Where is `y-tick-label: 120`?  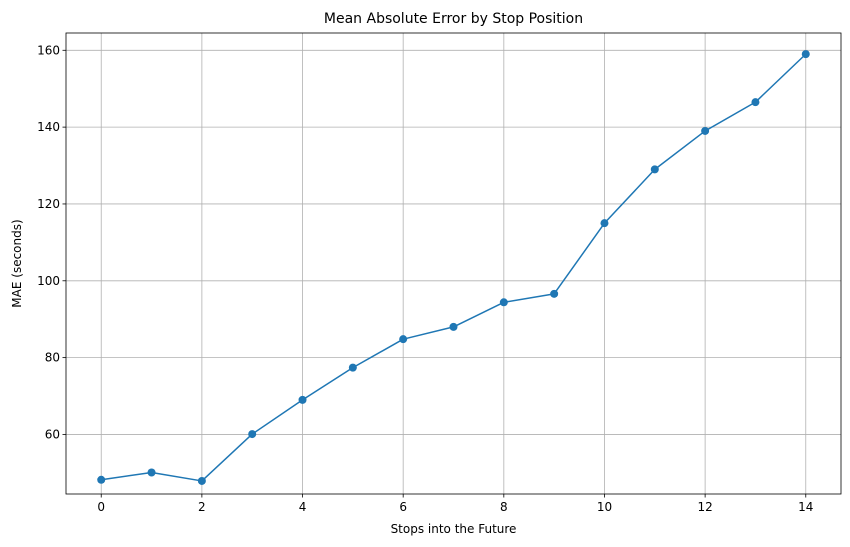
y-tick-label: 120 is located at coordinates (48, 204).